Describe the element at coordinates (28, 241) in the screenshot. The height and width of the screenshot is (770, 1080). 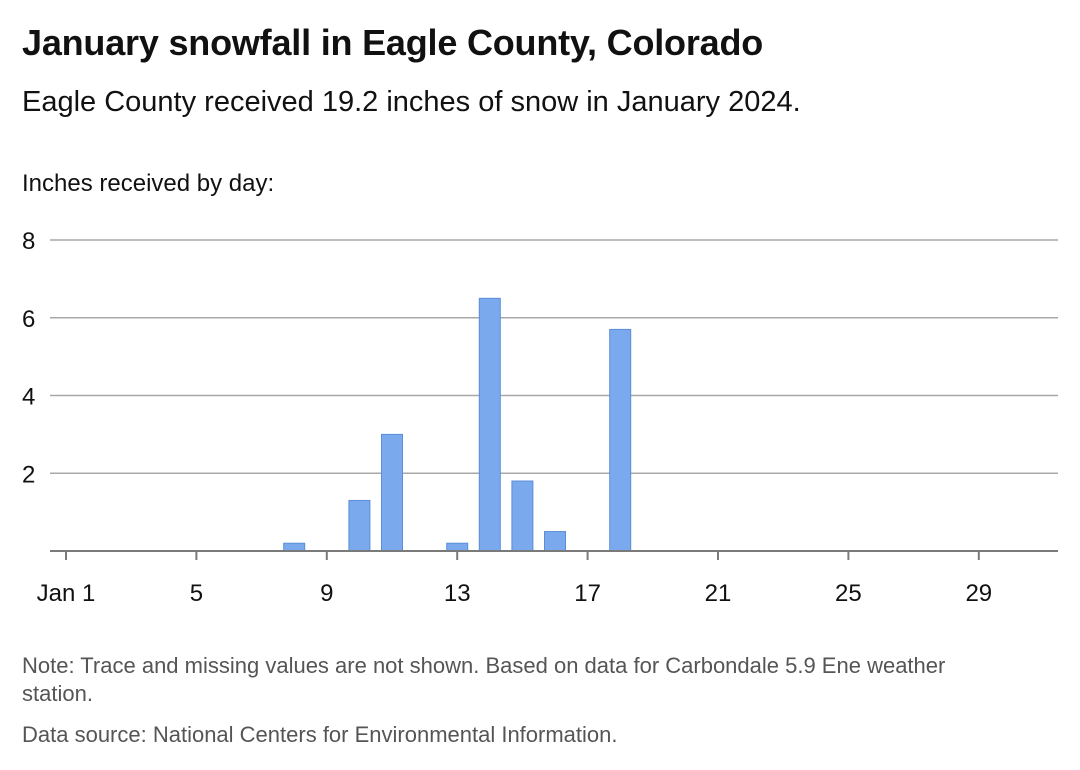
I see `y-tick-label: 8` at that location.